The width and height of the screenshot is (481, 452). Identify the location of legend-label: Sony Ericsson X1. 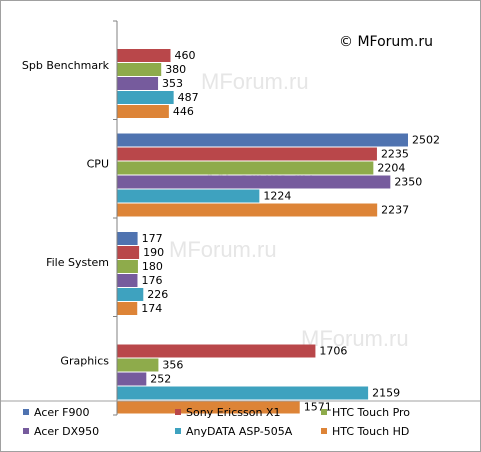
(233, 412).